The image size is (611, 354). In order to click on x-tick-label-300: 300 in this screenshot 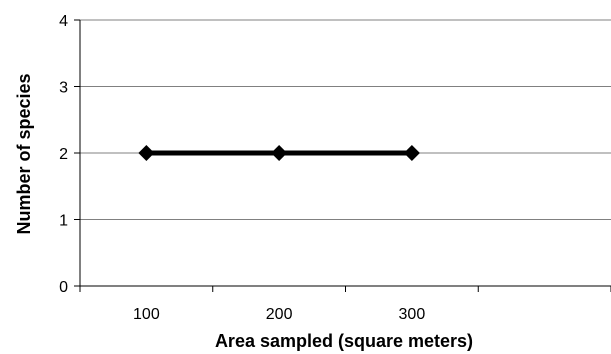, I will do `click(412, 314)`.